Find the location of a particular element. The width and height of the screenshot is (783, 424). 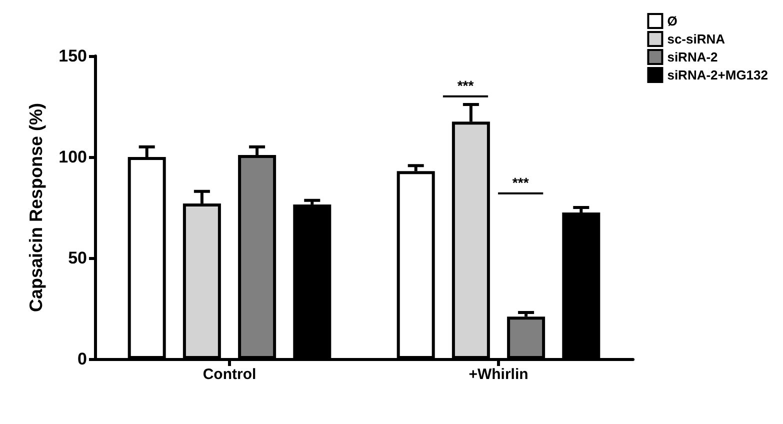

legend-label: Ø is located at coordinates (672, 21).